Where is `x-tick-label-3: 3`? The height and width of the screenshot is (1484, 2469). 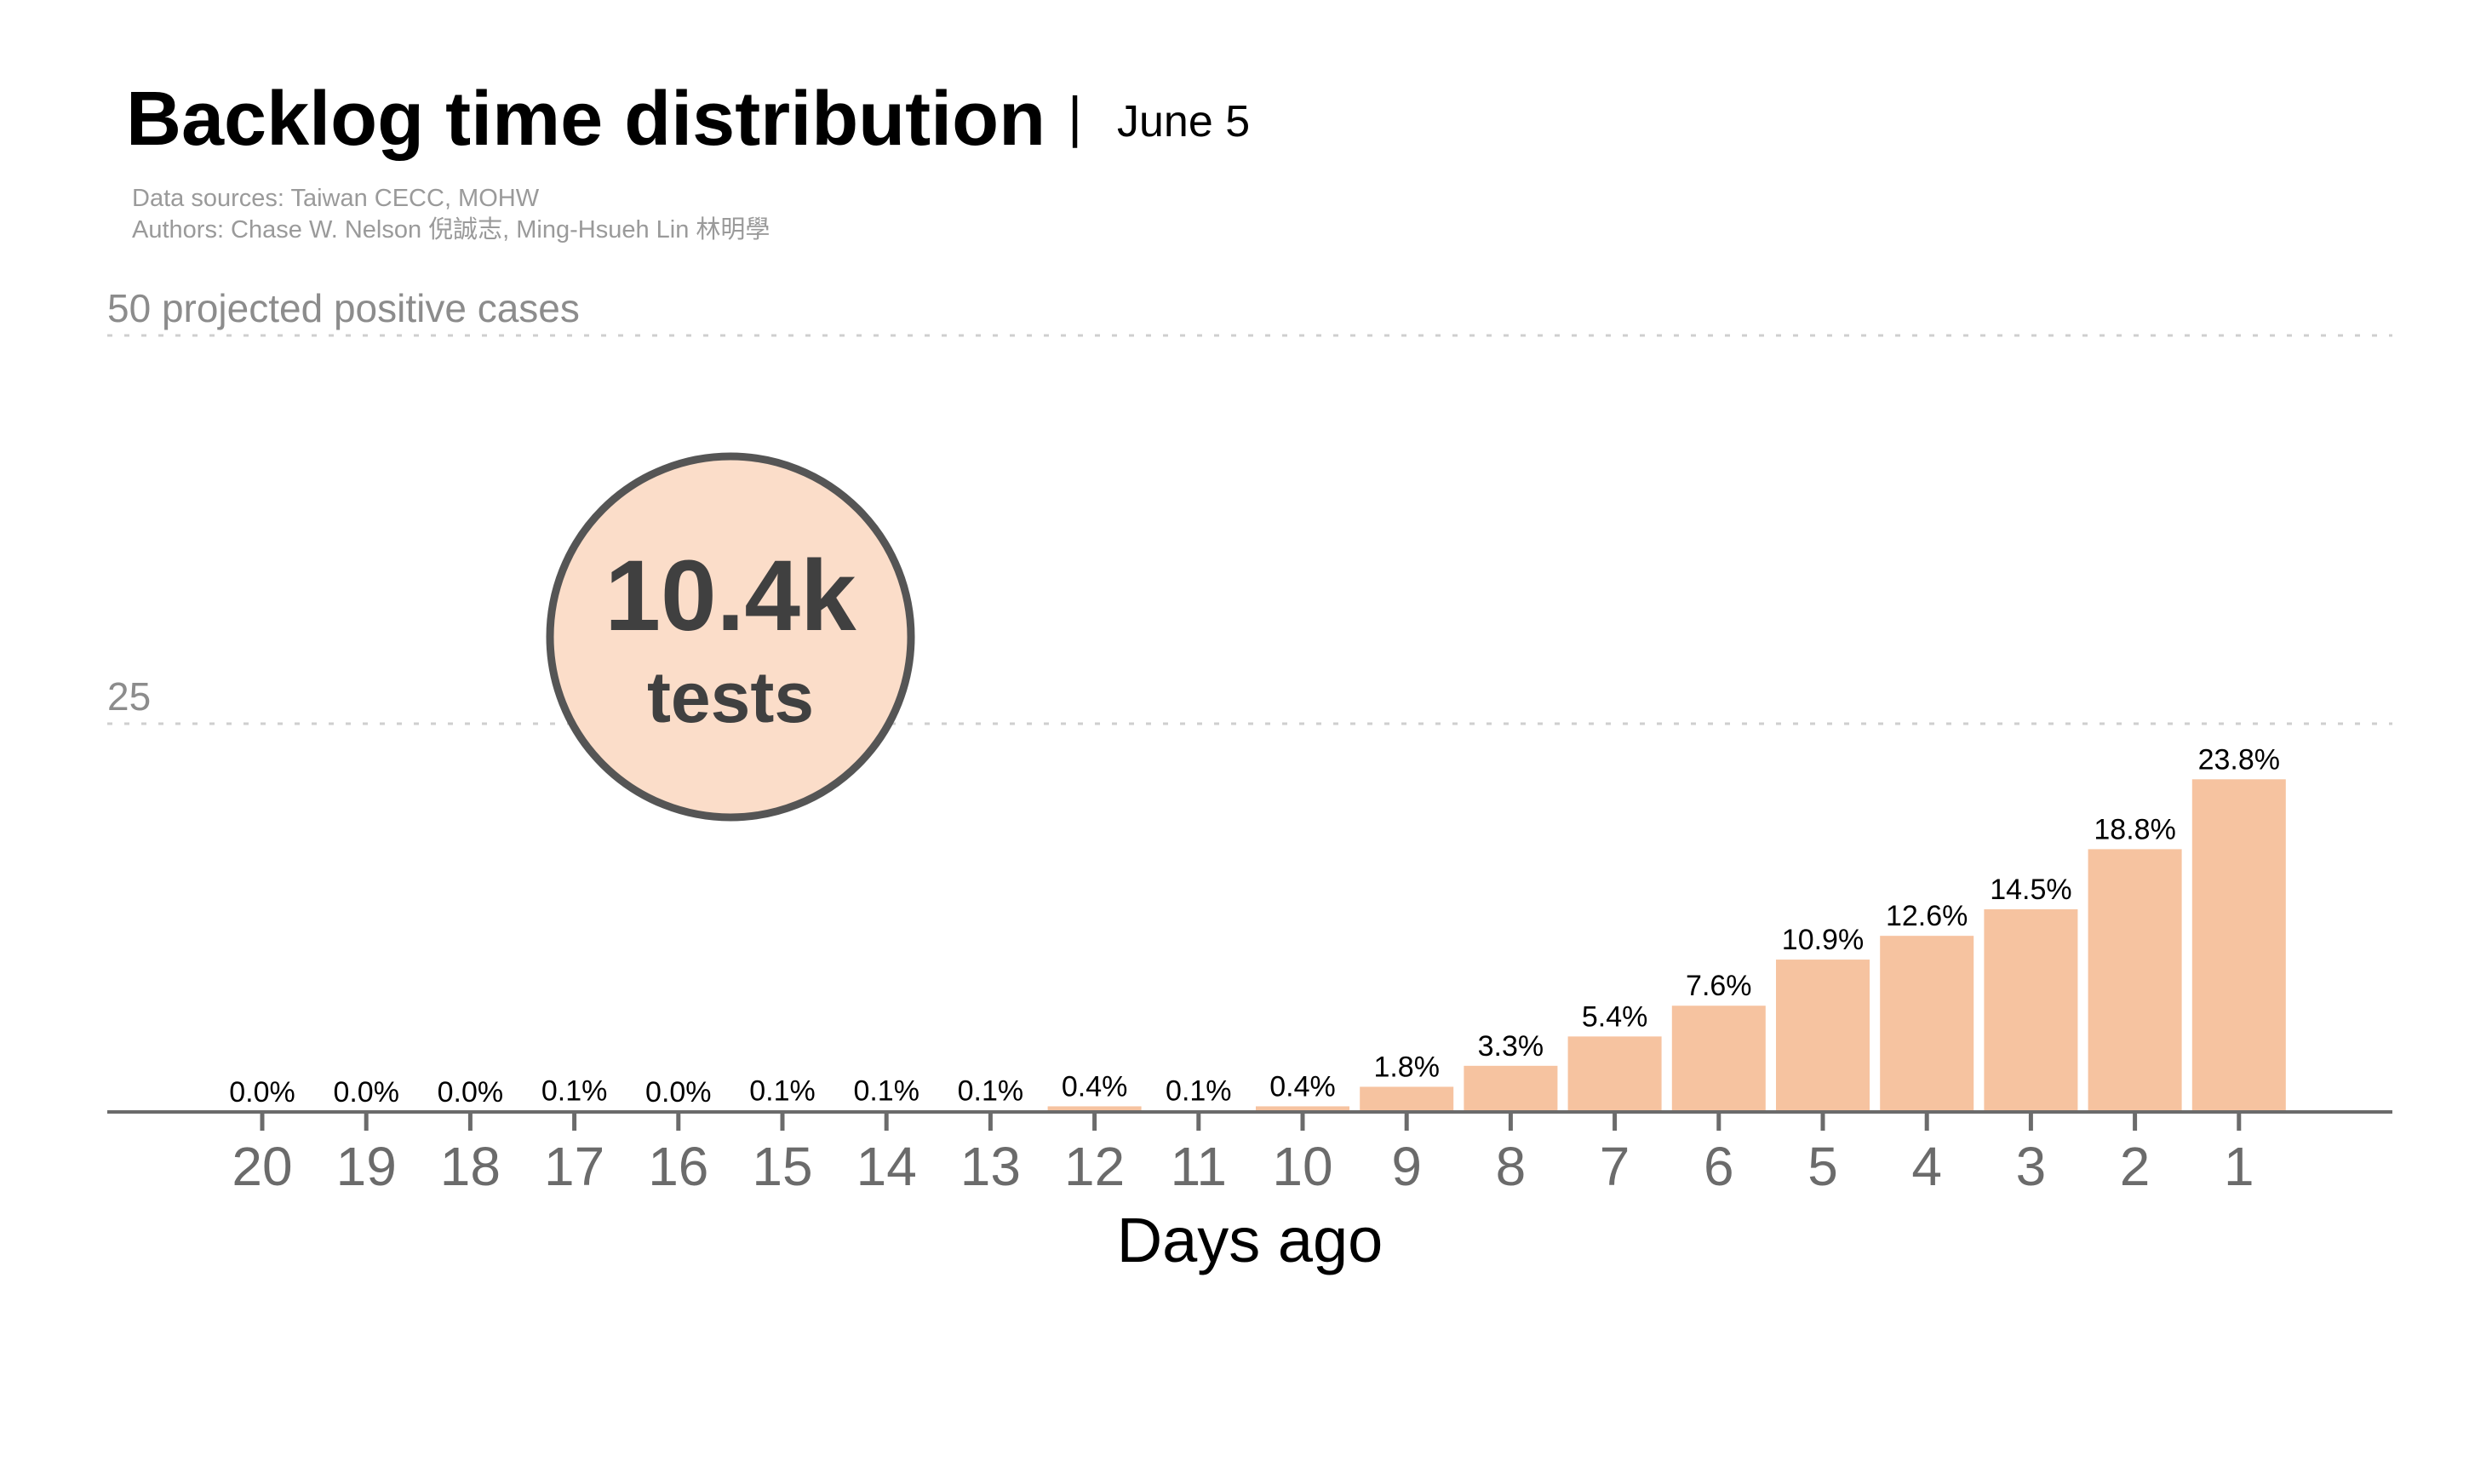
x-tick-label-3: 3 is located at coordinates (2032, 1166).